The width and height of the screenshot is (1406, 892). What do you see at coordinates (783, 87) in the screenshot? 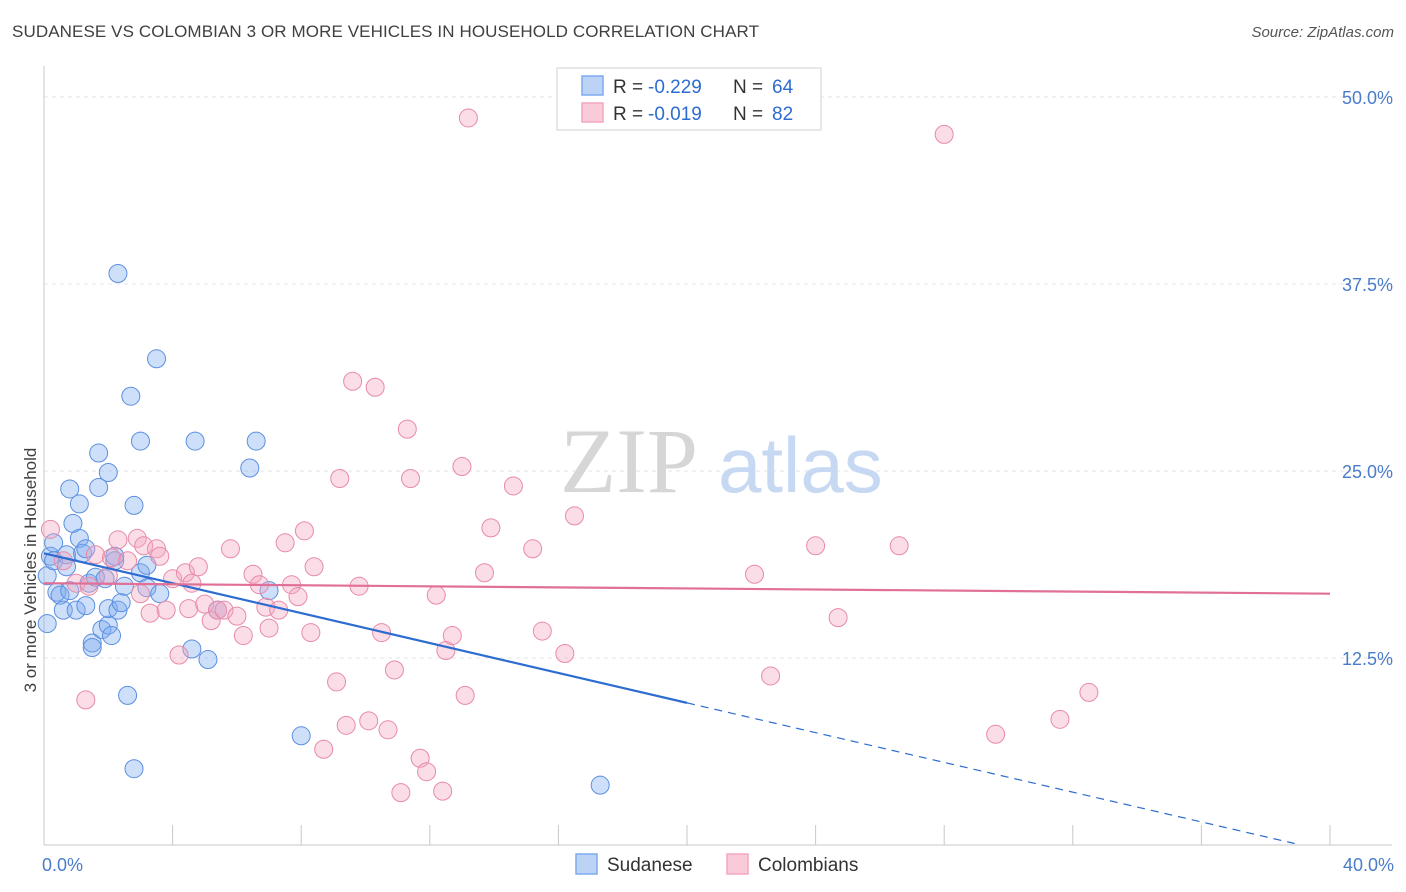
I see `legend-n-value-0: 64` at bounding box center [783, 87].